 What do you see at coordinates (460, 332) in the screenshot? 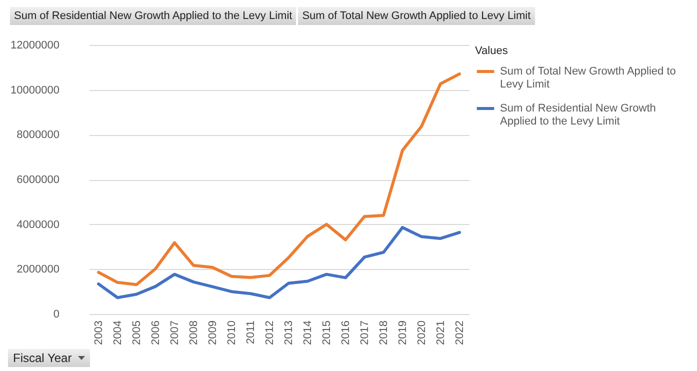
I see `x-tick-label: 2022` at bounding box center [460, 332].